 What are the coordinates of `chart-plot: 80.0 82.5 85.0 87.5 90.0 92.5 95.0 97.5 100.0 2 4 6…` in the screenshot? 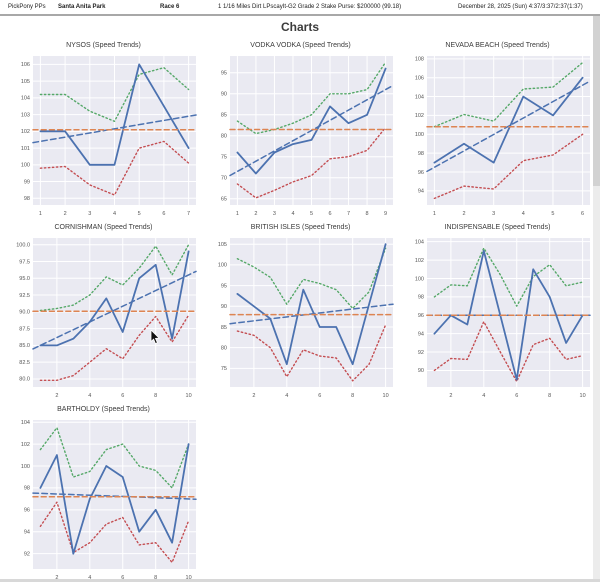 It's located at (106, 318).